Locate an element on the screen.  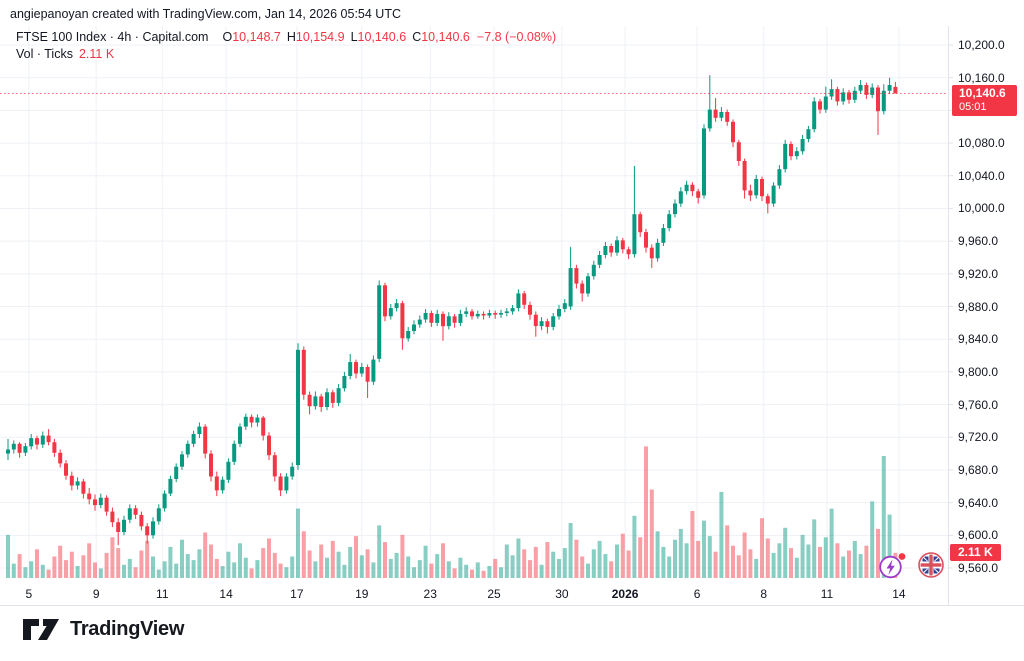
time-tick-label: 25 is located at coordinates (494, 594).